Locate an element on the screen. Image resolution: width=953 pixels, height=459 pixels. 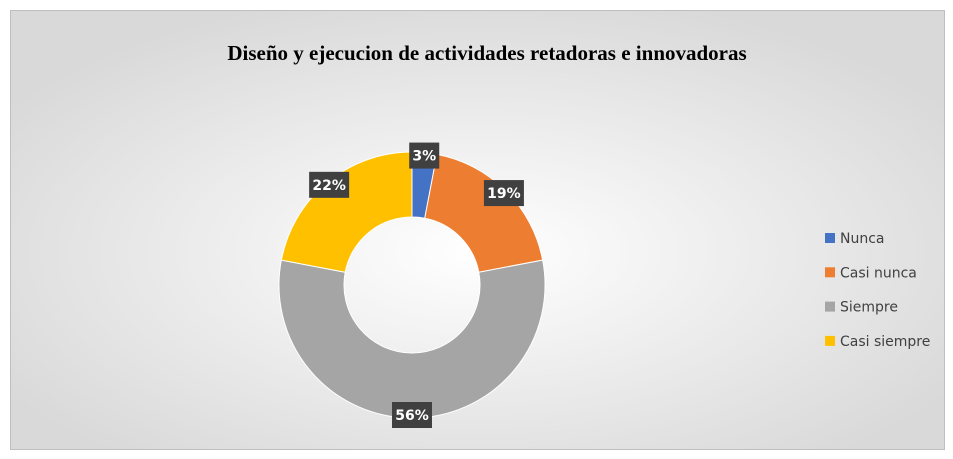
legend-label: Siempre is located at coordinates (869, 308).